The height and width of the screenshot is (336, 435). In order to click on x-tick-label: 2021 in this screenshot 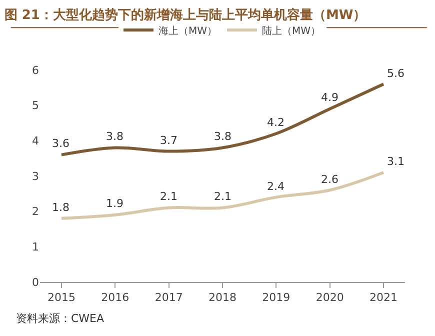, I will do `click(384, 297)`.